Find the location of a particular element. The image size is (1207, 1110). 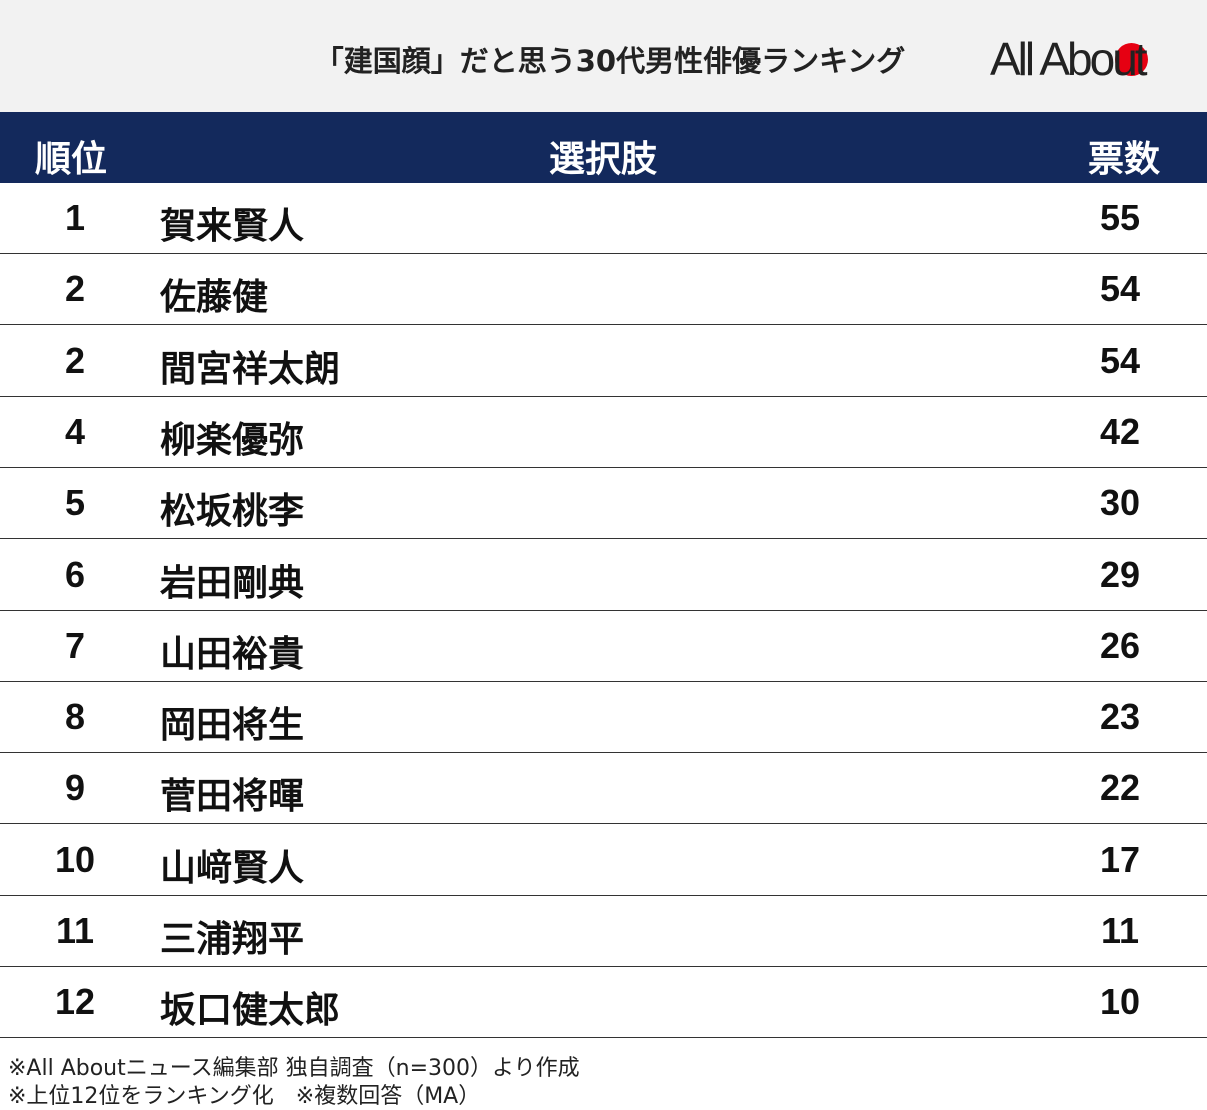

actor-name: 三浦翔平 is located at coordinates (232, 939).